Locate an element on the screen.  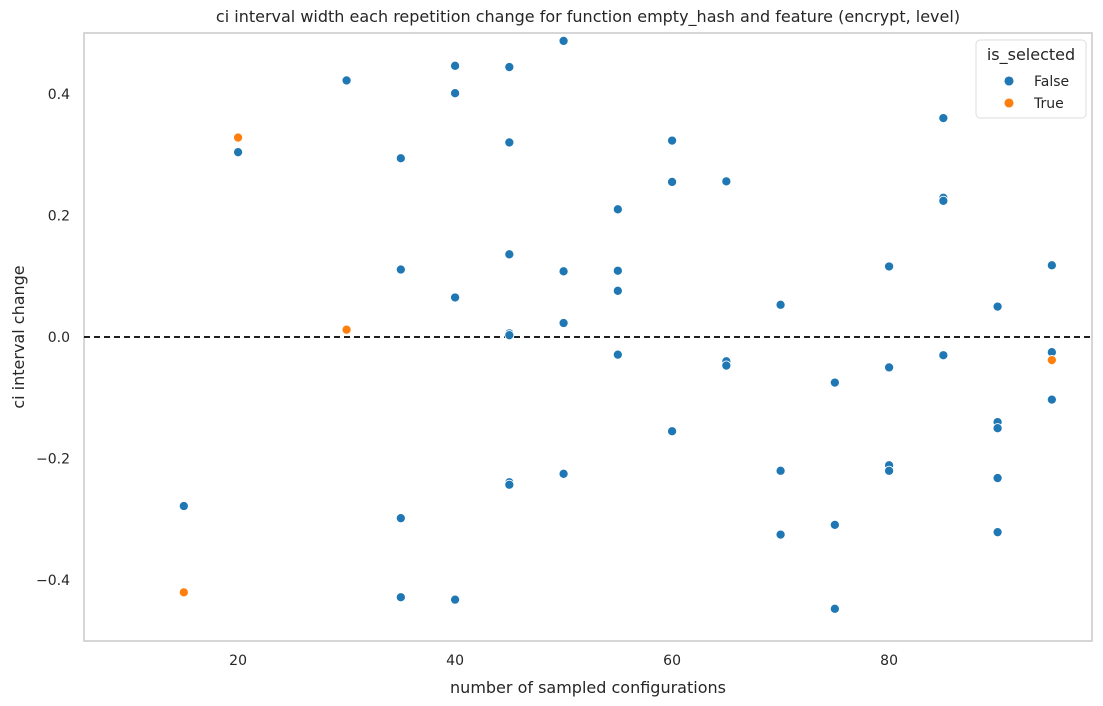
legend: is_selected False True is located at coordinates (1031, 79).